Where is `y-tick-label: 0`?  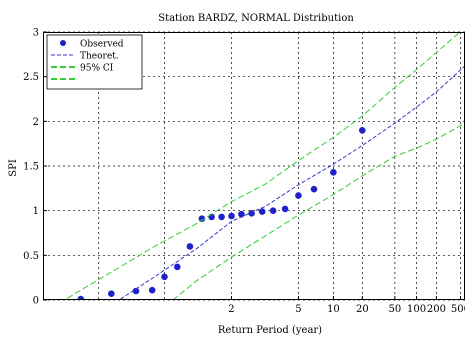
y-tick-label: 0 is located at coordinates (36, 301).